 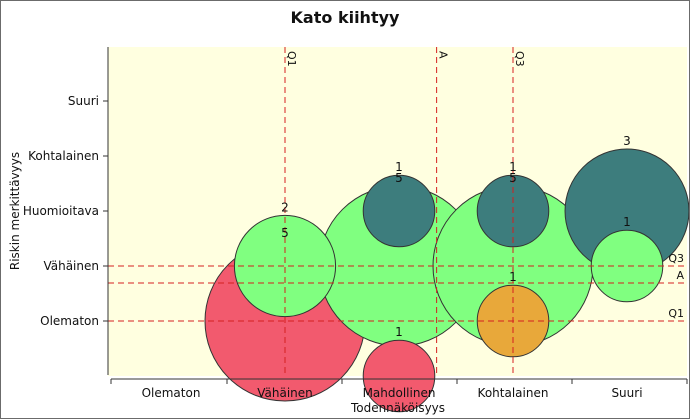 What do you see at coordinates (83, 101) in the screenshot?
I see `y-tick-label: Suuri` at bounding box center [83, 101].